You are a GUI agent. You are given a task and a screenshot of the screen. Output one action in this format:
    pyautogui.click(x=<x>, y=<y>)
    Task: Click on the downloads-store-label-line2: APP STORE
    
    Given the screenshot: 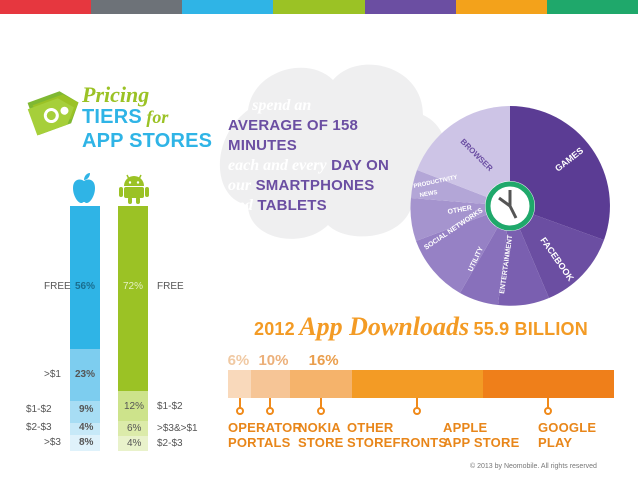 What is the action you would take?
    pyautogui.click(x=481, y=442)
    